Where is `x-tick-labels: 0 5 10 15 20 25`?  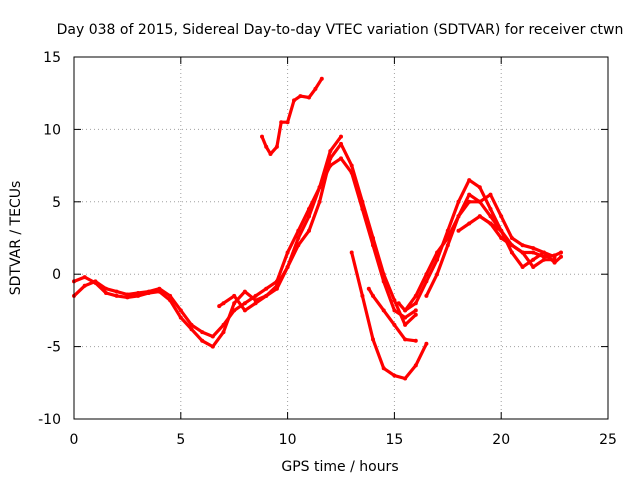 x-tick-labels: 0 5 10 15 20 25 is located at coordinates (343, 440).